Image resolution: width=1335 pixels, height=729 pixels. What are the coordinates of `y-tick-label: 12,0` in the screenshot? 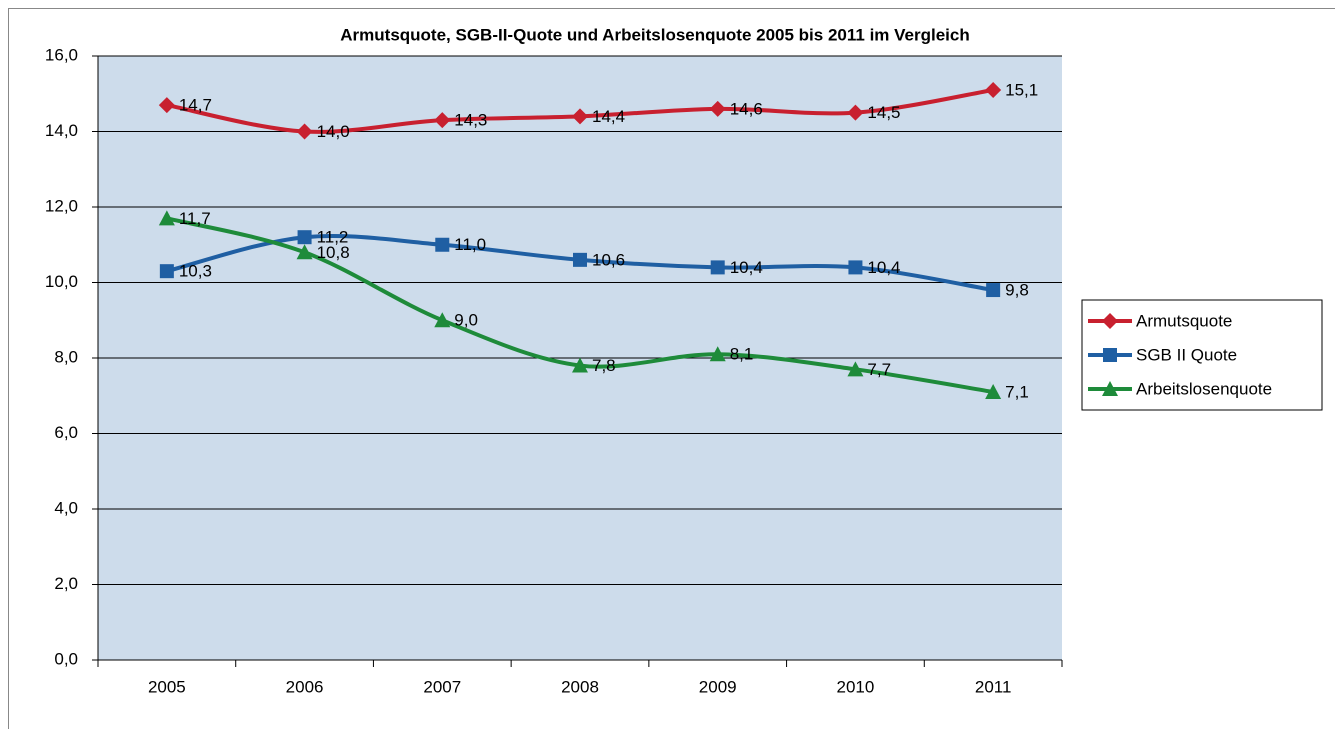 It's located at (61, 205).